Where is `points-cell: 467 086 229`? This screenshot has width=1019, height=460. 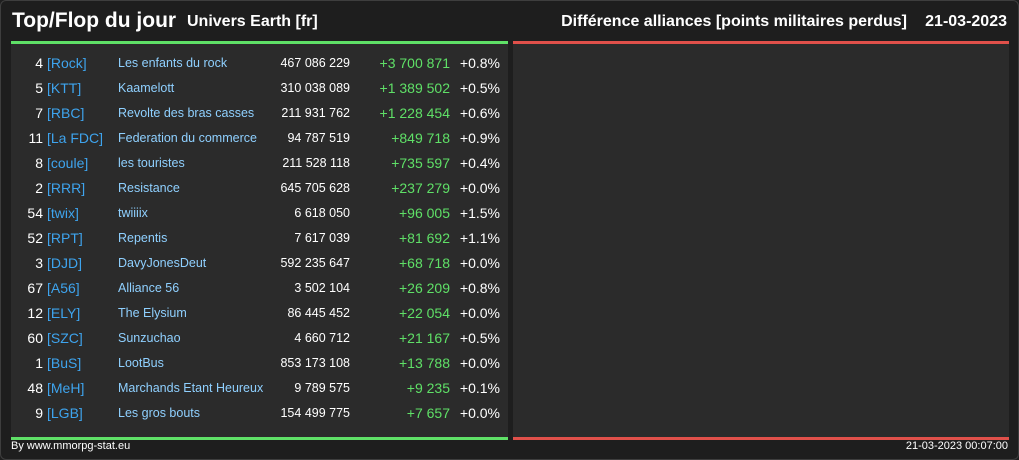 points-cell: 467 086 229 is located at coordinates (315, 63).